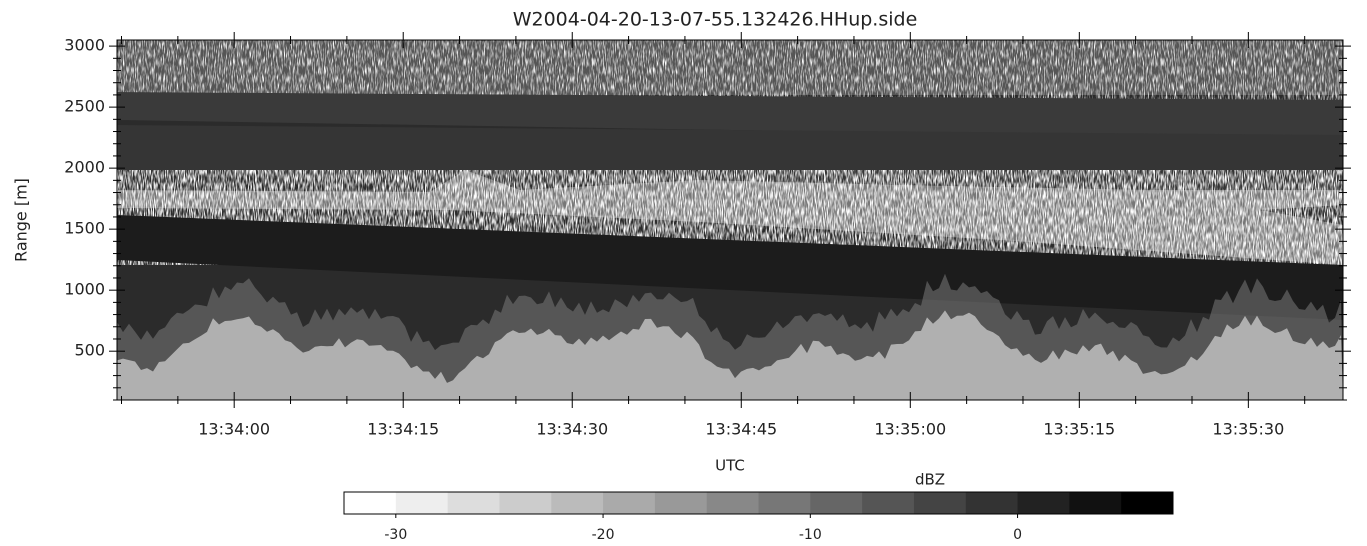 The width and height of the screenshot is (1367, 546). What do you see at coordinates (730, 466) in the screenshot?
I see `x-axis-label: UTC` at bounding box center [730, 466].